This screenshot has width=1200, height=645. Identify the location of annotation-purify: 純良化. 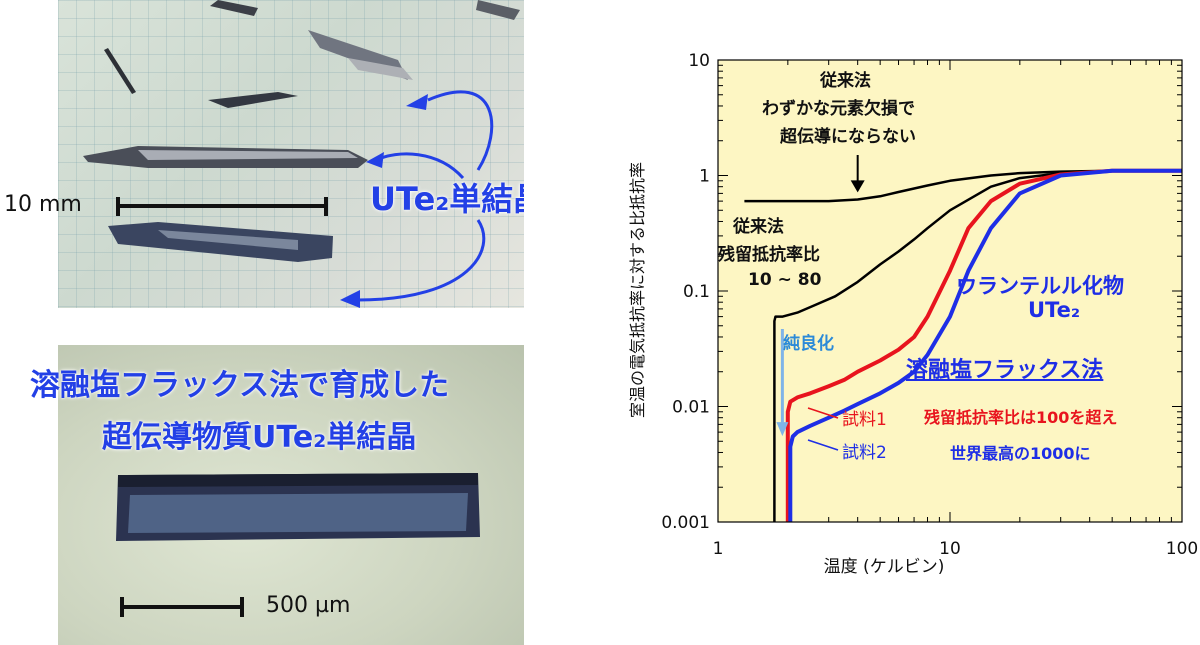
(808, 344).